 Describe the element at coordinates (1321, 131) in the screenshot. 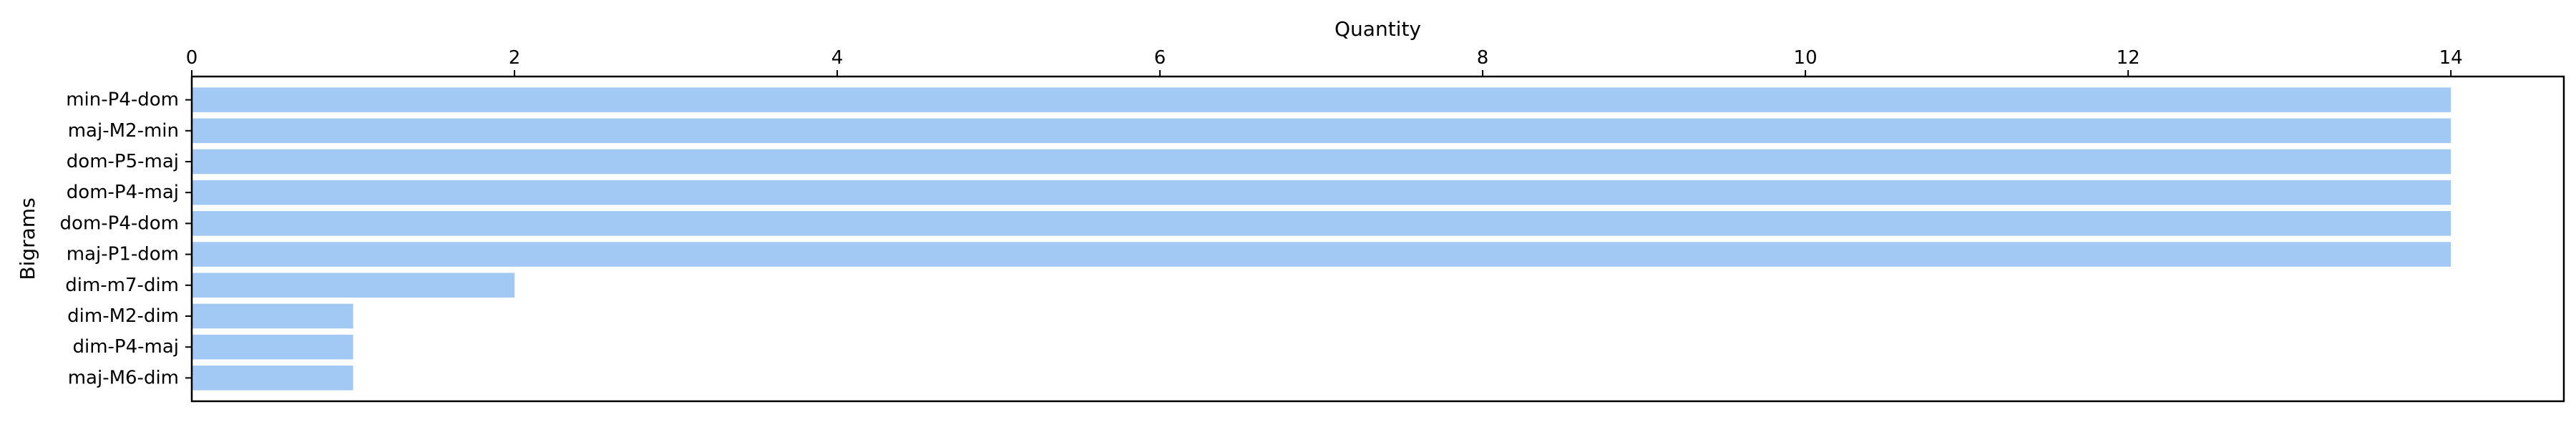

I see `bar-maj-M2-min` at that location.